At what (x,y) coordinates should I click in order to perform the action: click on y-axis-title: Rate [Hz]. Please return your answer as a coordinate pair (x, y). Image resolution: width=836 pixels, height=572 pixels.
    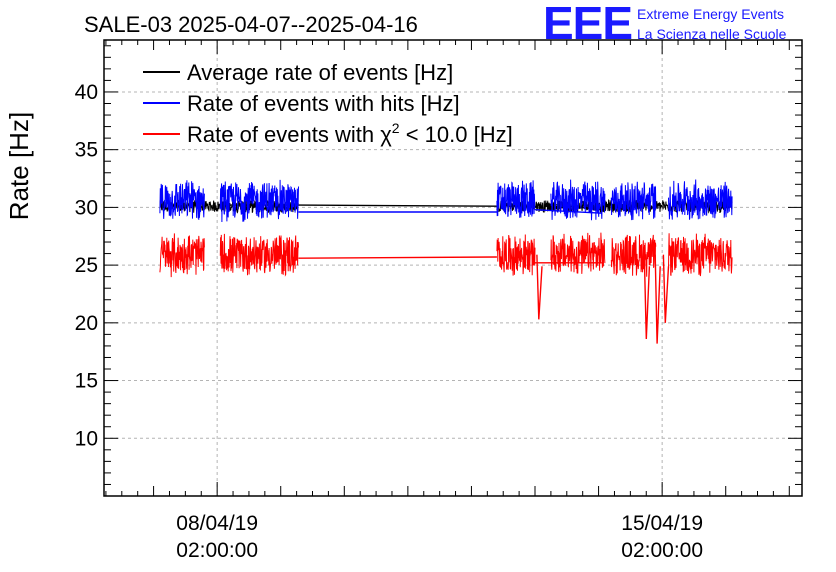
    Looking at the image, I should click on (19, 166).